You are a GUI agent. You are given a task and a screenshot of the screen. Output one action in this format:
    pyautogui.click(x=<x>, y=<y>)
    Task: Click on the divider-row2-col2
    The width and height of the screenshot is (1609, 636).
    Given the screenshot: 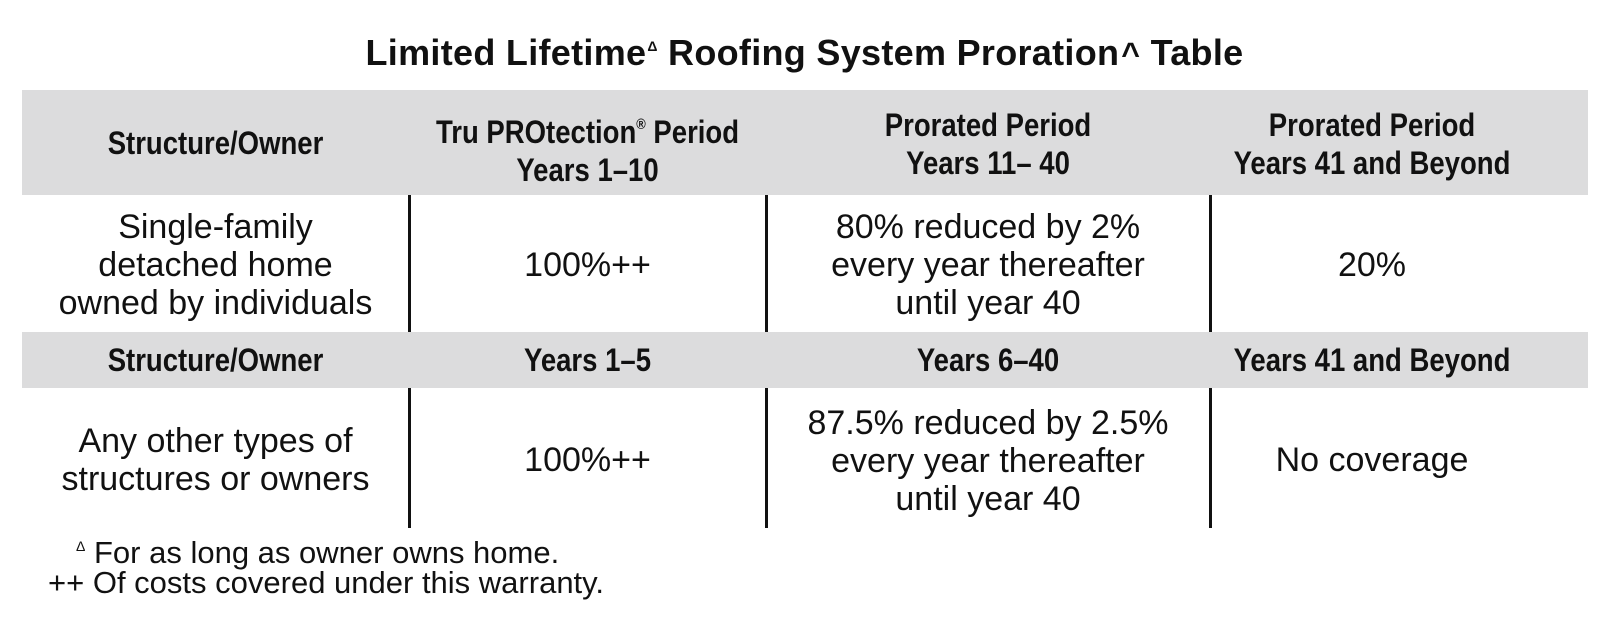 What is the action you would take?
    pyautogui.click(x=766, y=458)
    